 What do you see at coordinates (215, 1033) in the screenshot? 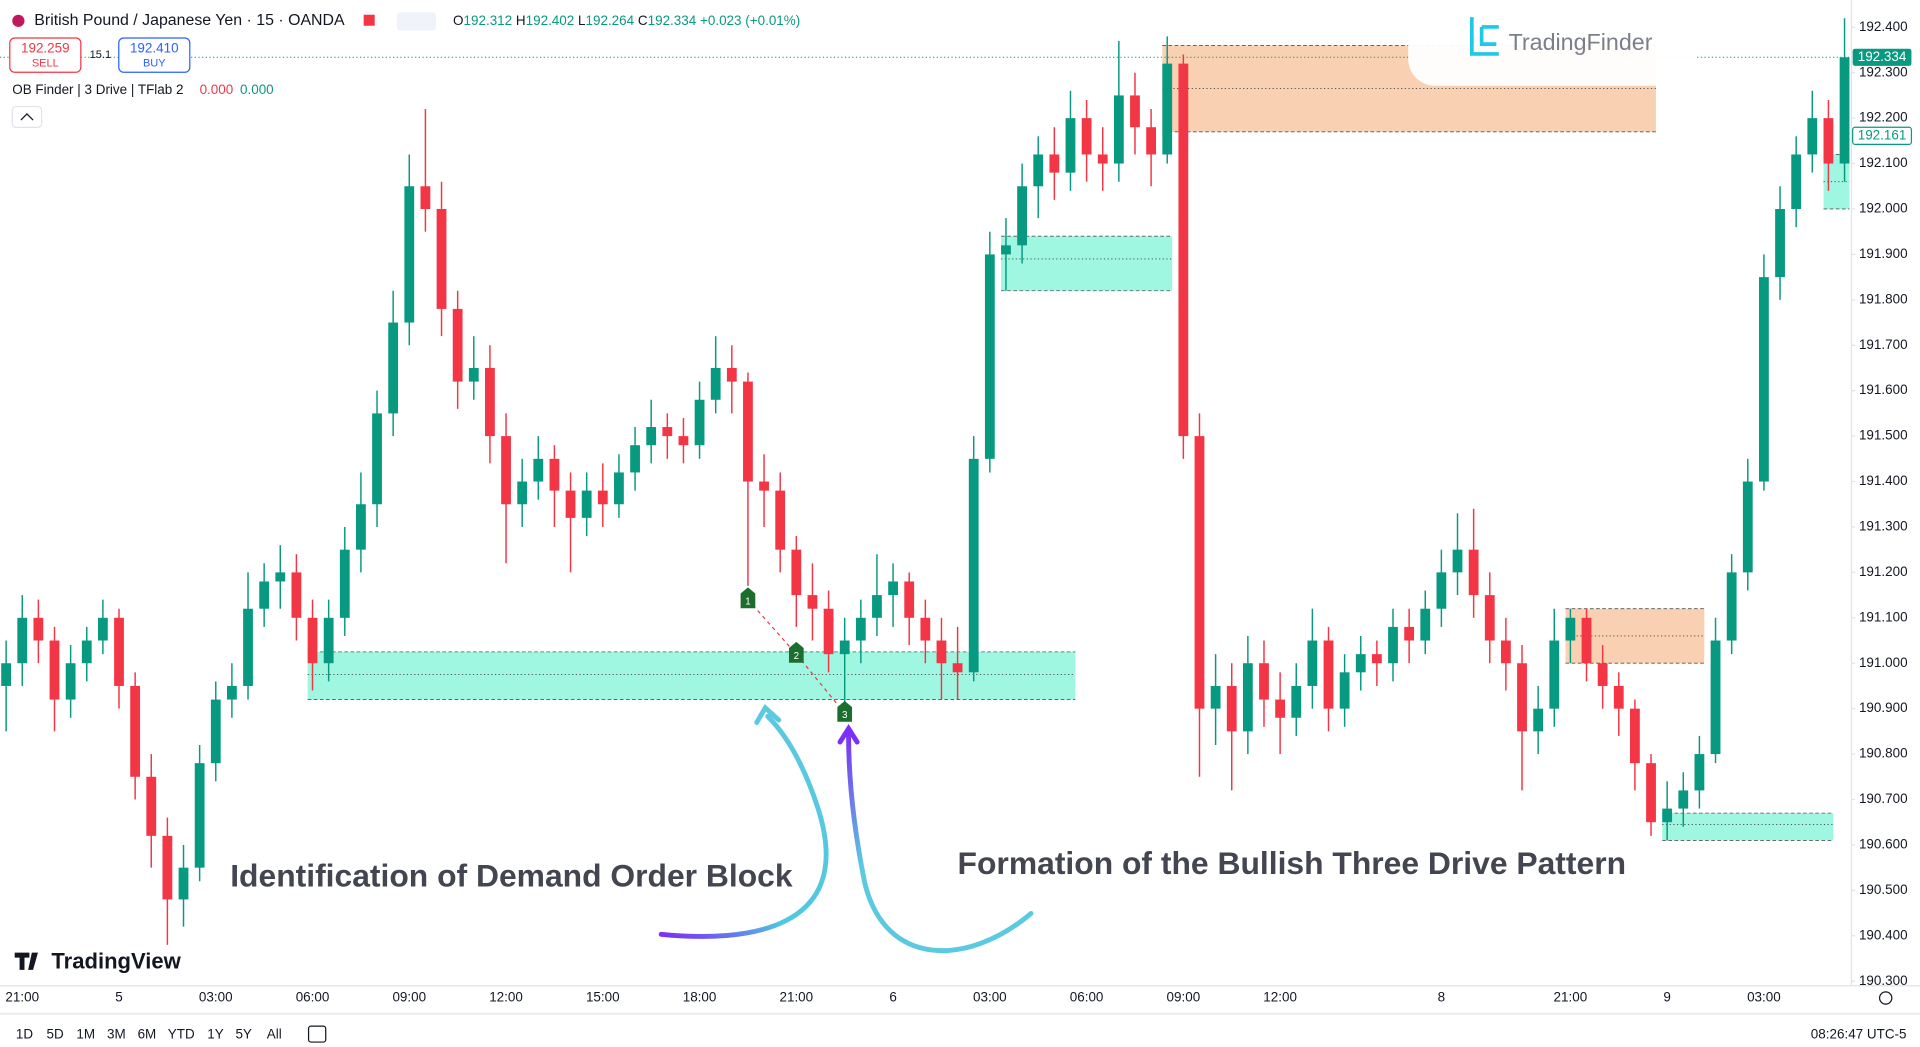
I see `range-button: 1Y` at bounding box center [215, 1033].